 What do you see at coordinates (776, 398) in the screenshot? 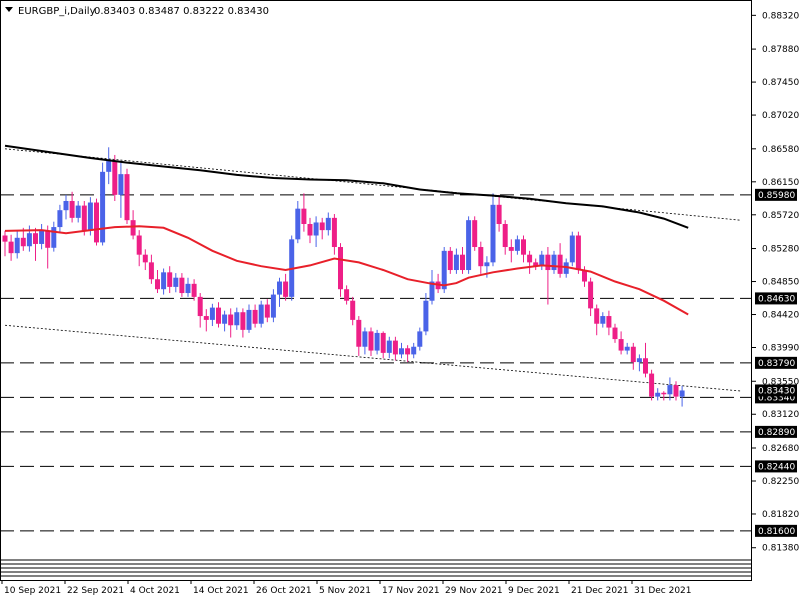
I see `level-price-tag-label: 0.83340` at bounding box center [776, 398].